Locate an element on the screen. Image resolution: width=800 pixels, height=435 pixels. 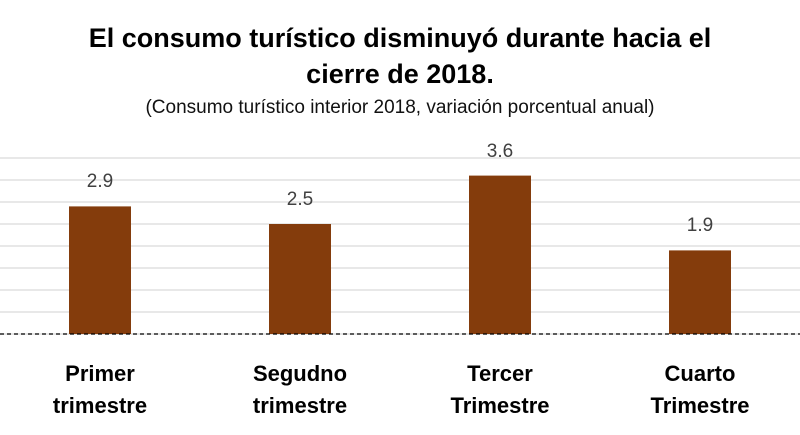
x-tick-label: Tercer Trimestre is located at coordinates (500, 389).